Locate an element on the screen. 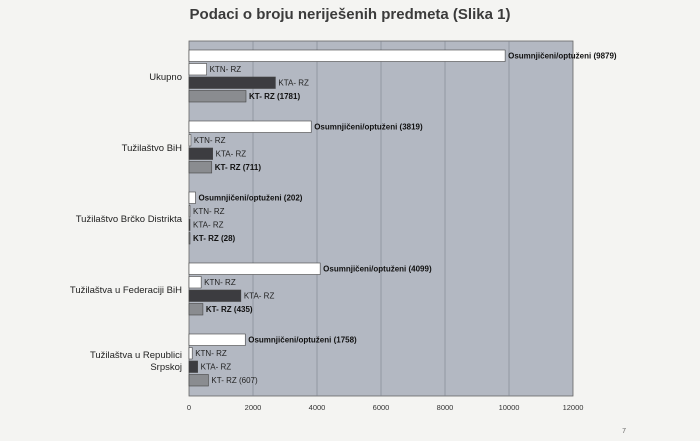  bar-label: Osumnjičeni/optuženi (202) is located at coordinates (250, 198).